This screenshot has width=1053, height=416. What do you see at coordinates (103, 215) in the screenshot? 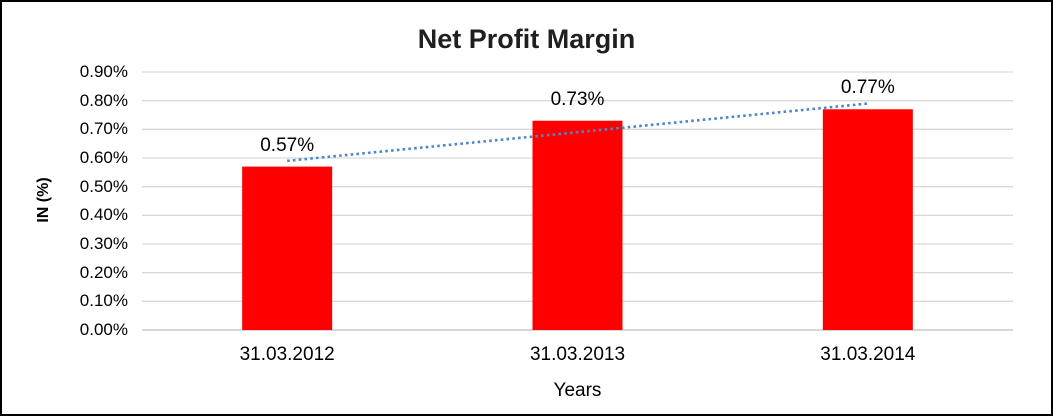
I see `y-tick-label: 0.40%` at bounding box center [103, 215].